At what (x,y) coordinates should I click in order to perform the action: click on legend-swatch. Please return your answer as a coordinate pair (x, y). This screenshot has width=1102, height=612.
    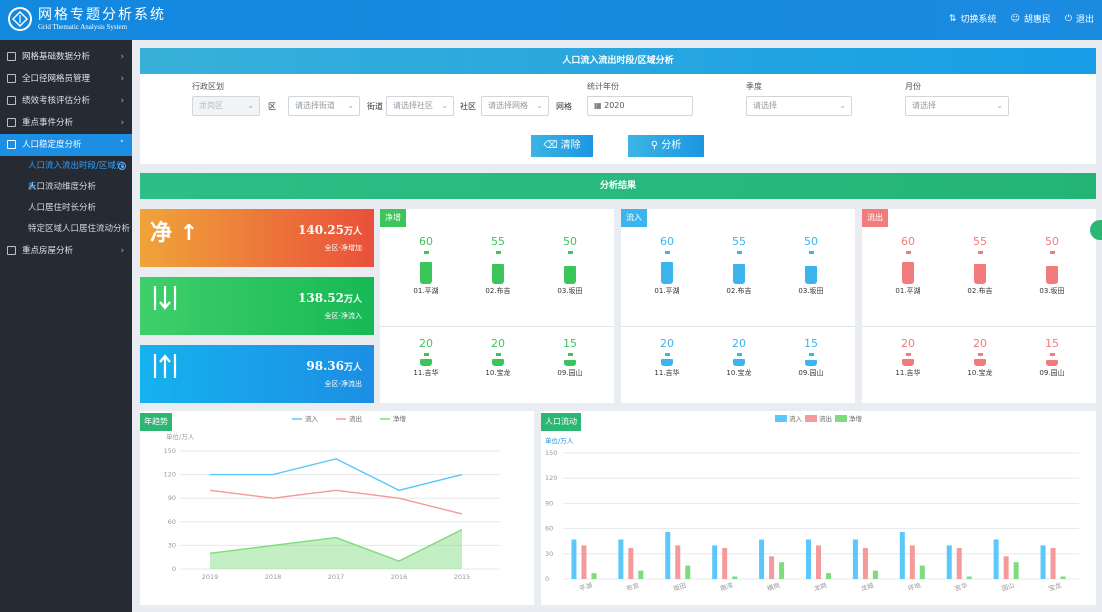
    Looking at the image, I should click on (781, 418).